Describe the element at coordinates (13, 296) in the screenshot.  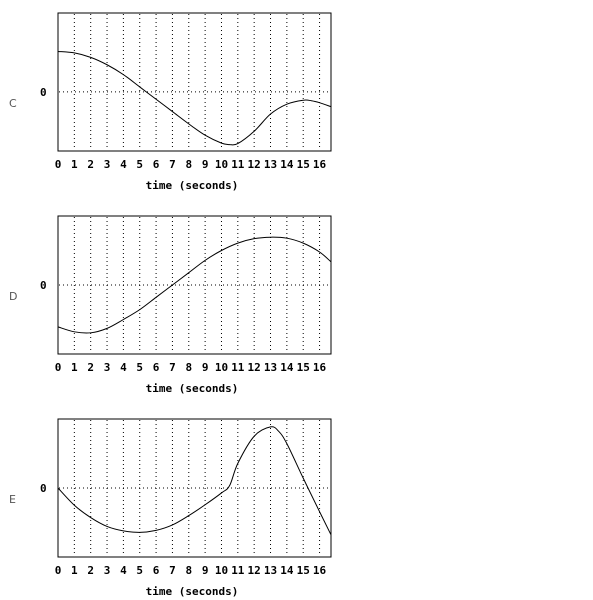
I see `panel-label: D` at that location.